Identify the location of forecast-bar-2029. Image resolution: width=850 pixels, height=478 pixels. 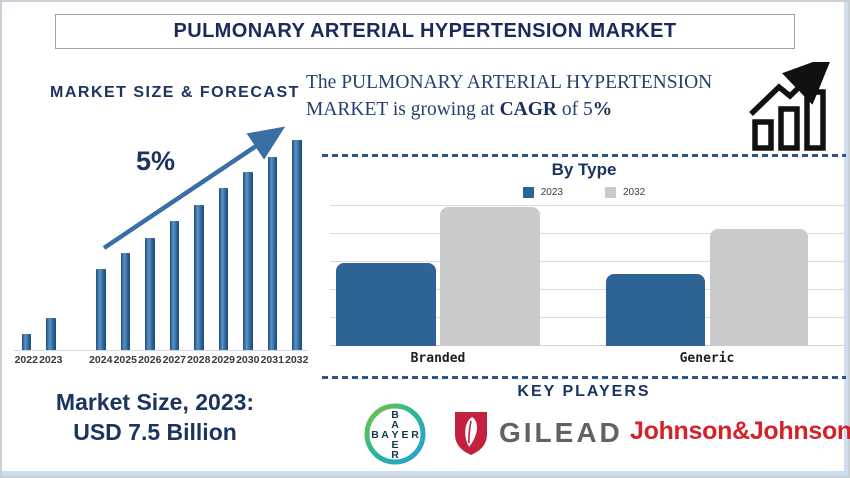
(223, 269).